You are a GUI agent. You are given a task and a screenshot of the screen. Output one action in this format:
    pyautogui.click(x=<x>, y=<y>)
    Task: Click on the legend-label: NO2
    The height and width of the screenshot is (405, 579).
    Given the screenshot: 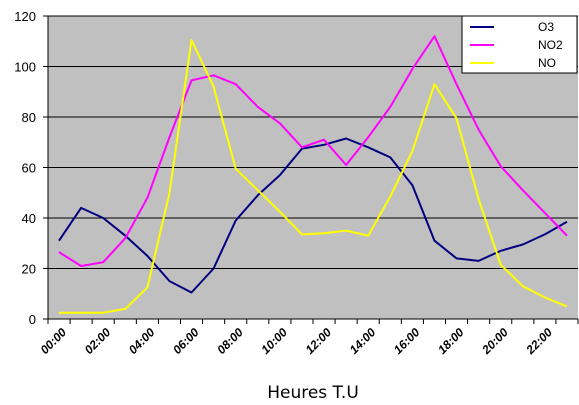 What is the action you would take?
    pyautogui.click(x=550, y=45)
    